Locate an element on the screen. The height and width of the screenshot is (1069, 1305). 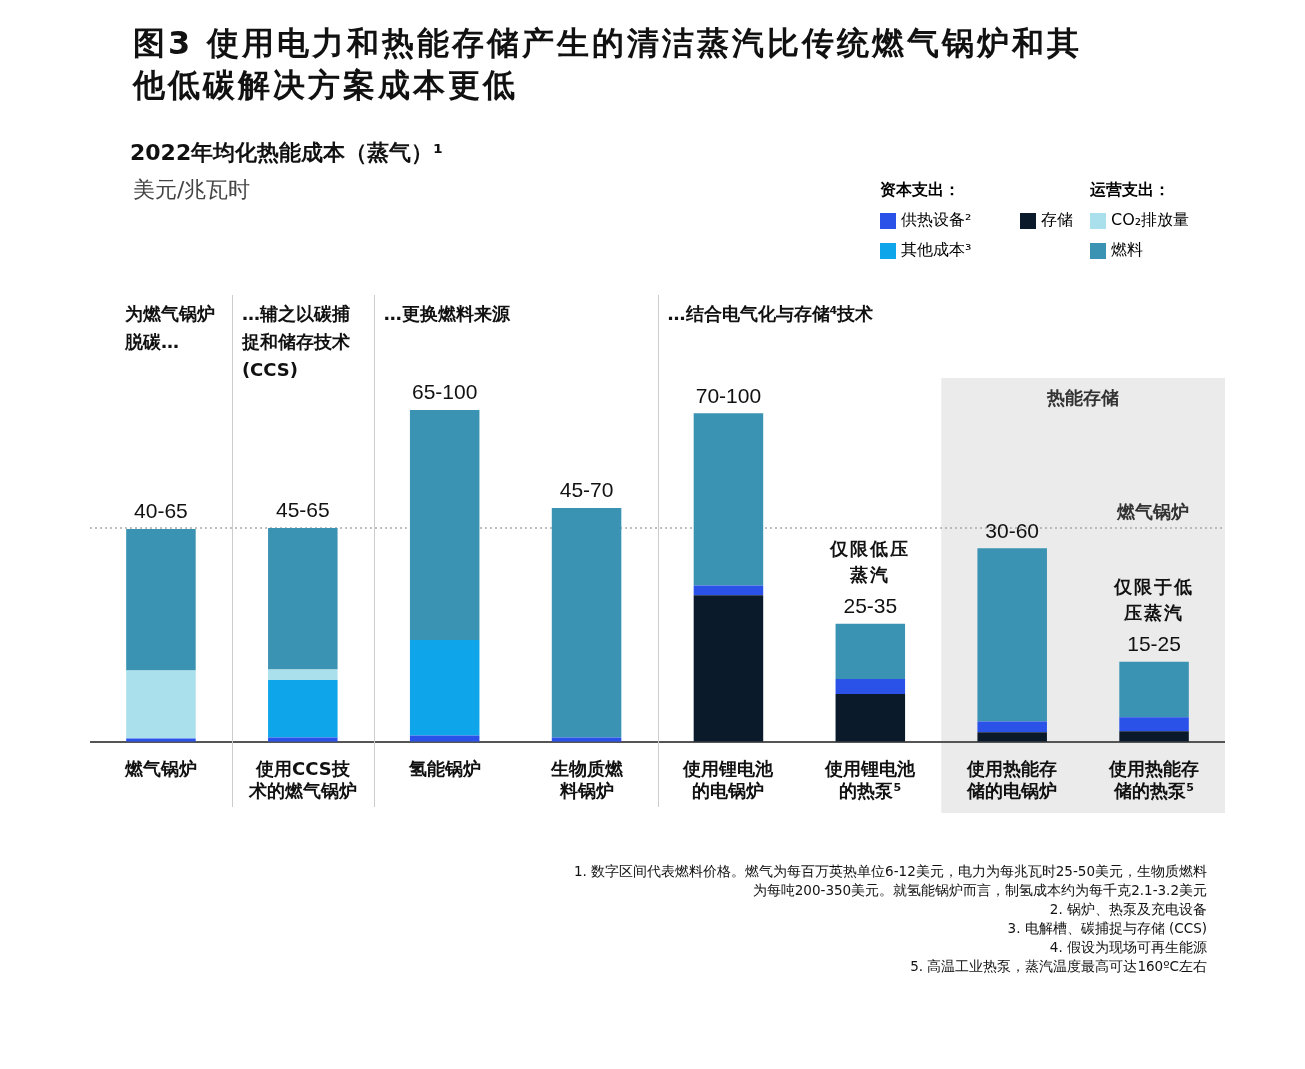
text: 1. 数字区间代表燃料价格。燃气为每百万英热单位6-12美元，电力为每兆瓦时25-50美元，生物质燃料为每吨200-350美元。就氢能锅炉而言，制氢成本约为每千克2.1-3.2美元 is located at coordinates (889, 881).